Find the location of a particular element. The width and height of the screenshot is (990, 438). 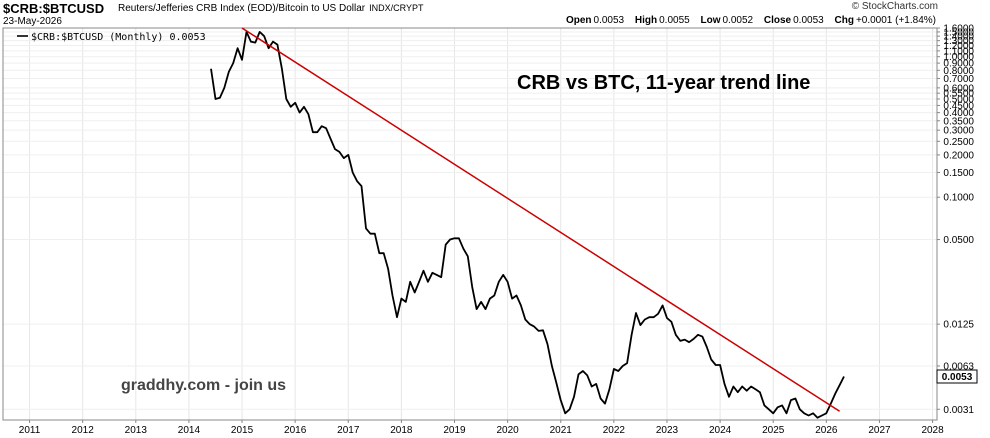

x-tick-label: 2022 is located at coordinates (614, 430).